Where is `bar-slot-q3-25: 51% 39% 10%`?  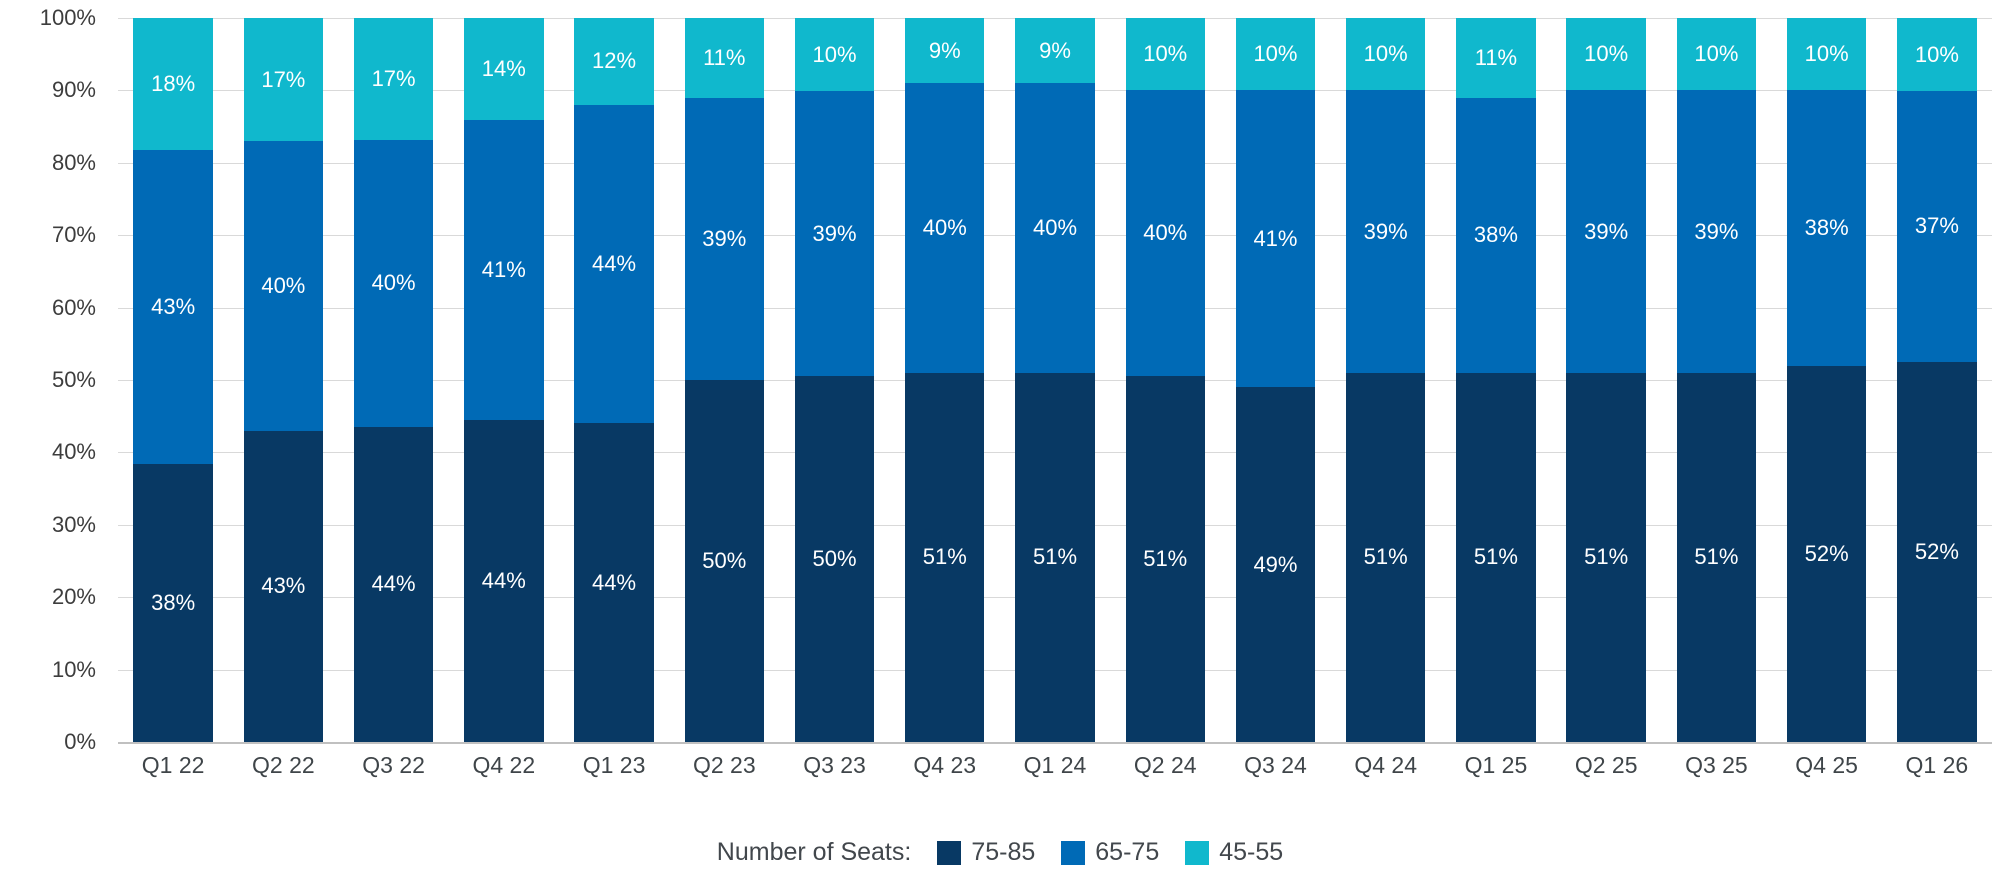
bar-slot-q3-25: 51% 39% 10% is located at coordinates (1716, 380).